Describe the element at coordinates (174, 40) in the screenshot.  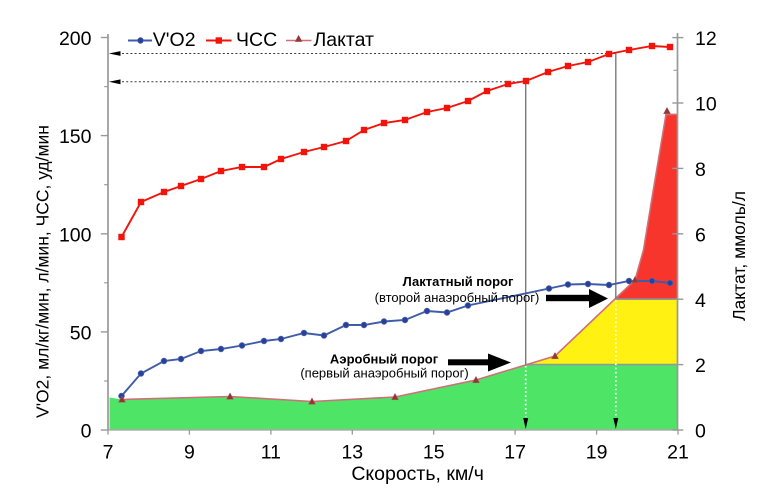
I see `svg-text: V'O2` at that location.